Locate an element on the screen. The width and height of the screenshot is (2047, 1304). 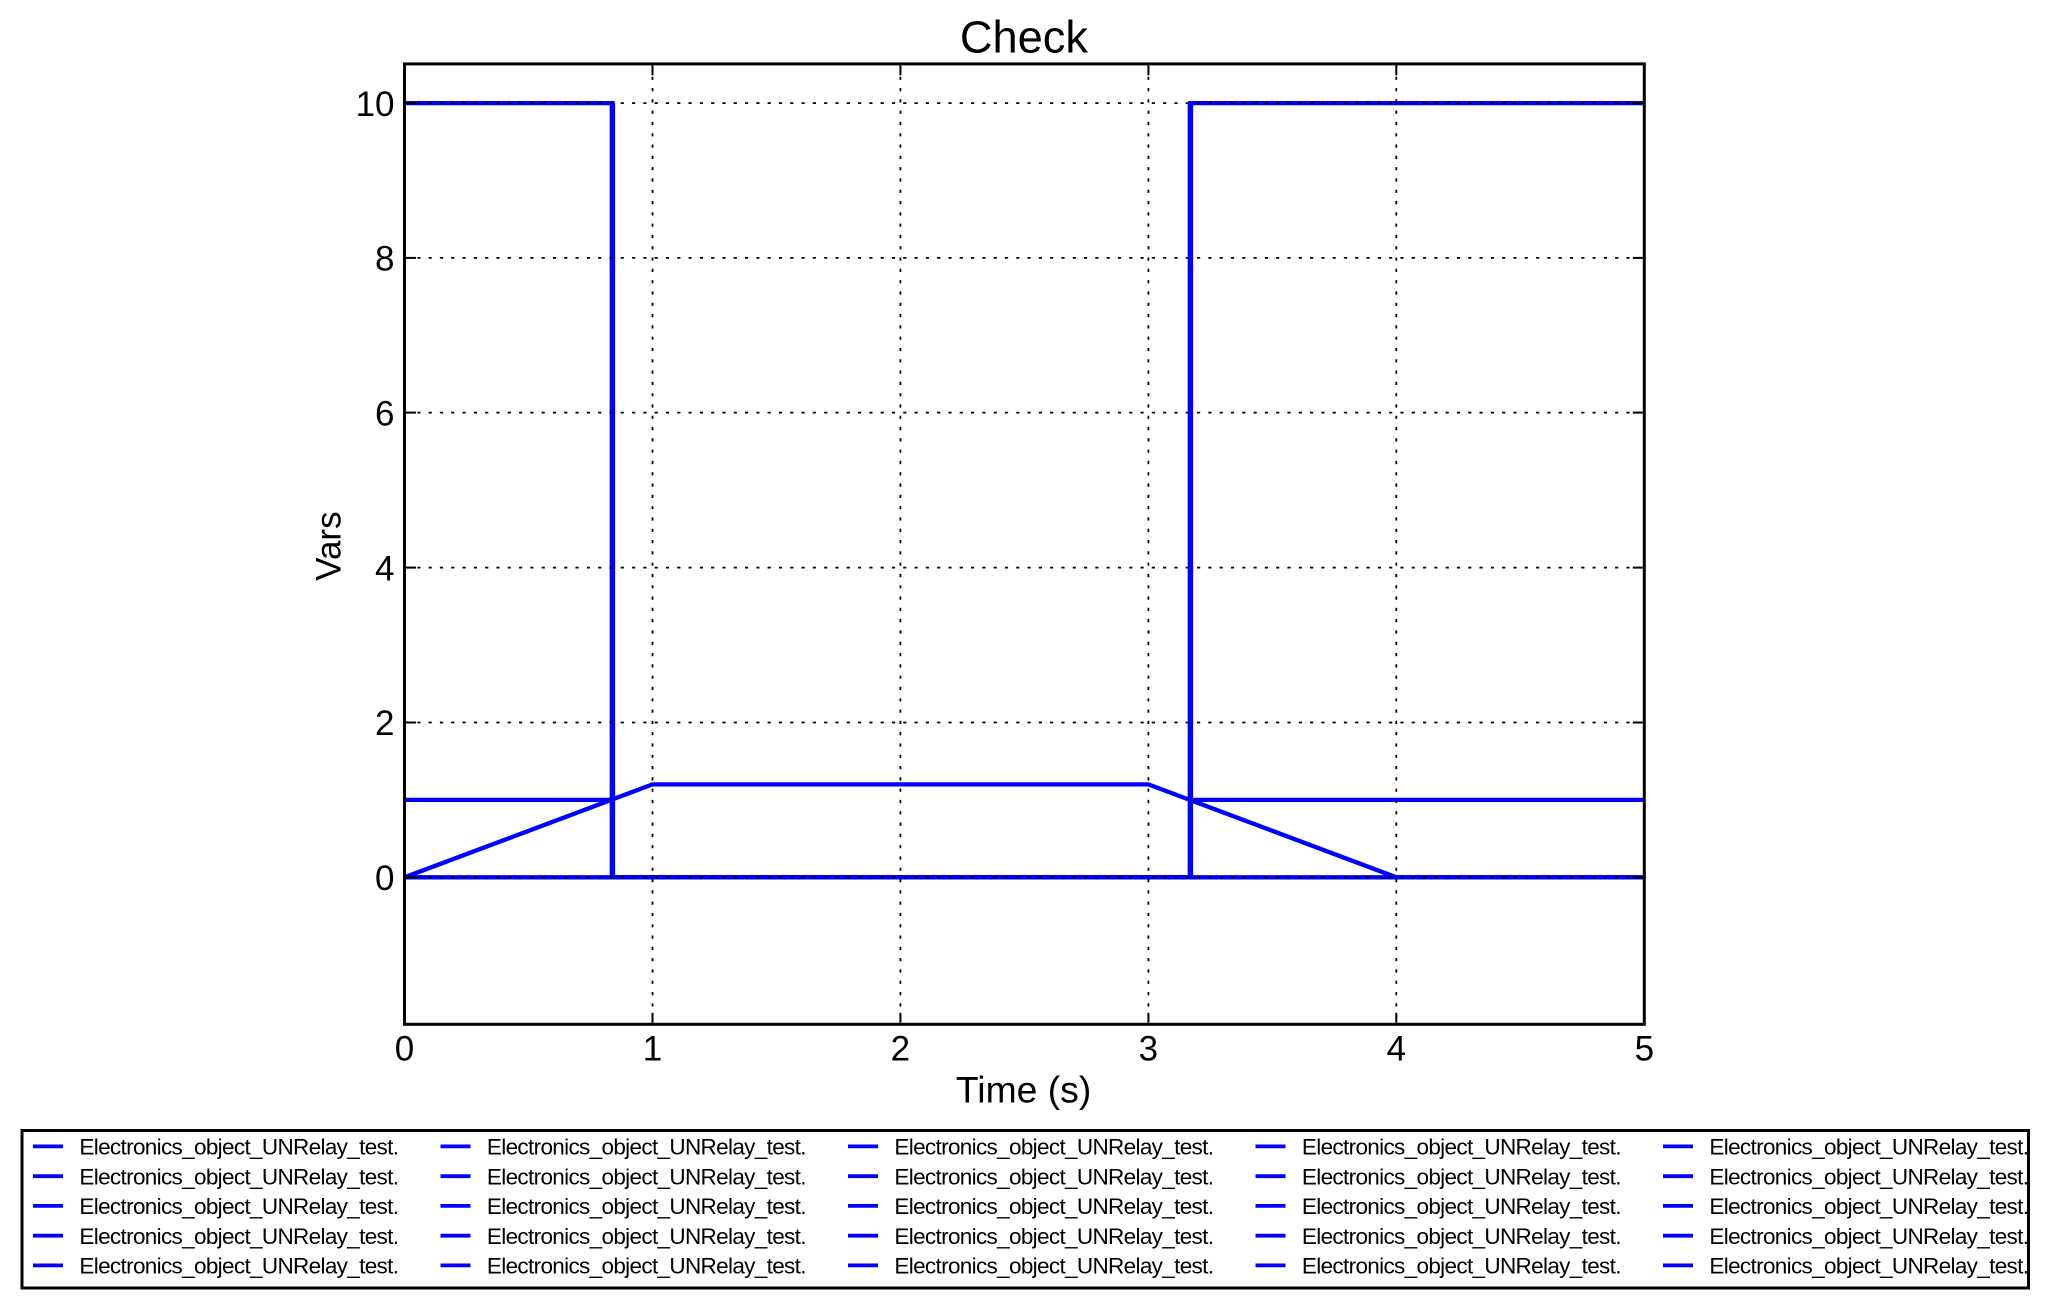
svg-text: 8 is located at coordinates (384, 259).